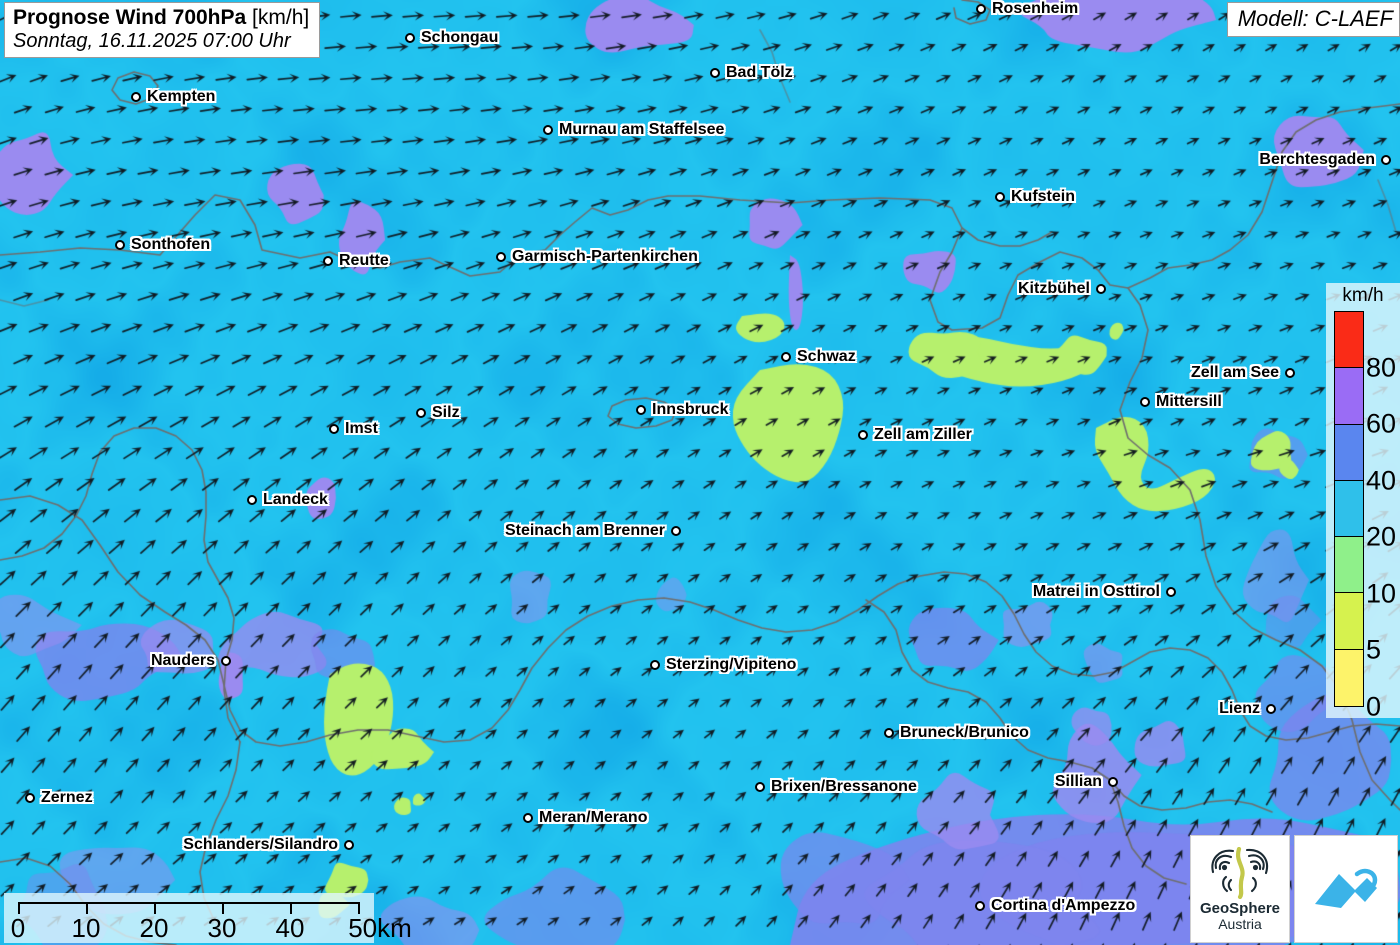 This screenshot has height=945, width=1400. What do you see at coordinates (964, 732) in the screenshot?
I see `city-label: Bruneck/Brunico` at bounding box center [964, 732].